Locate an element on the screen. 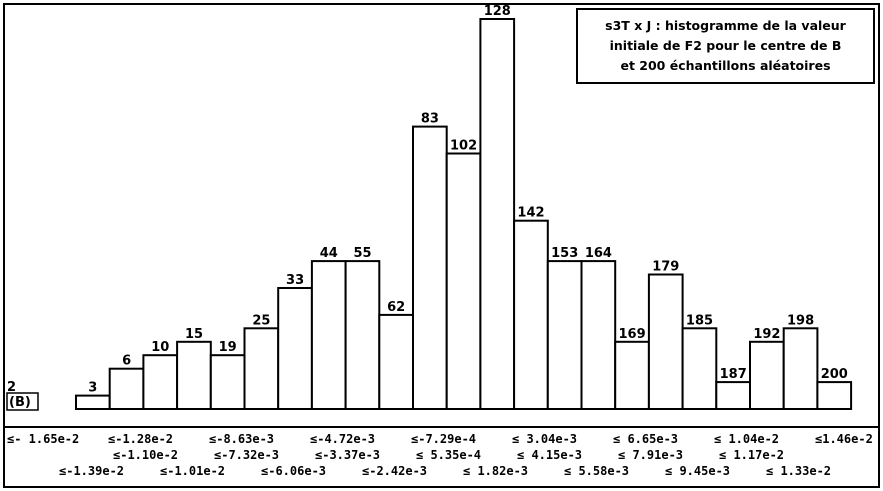 This screenshot has height=491, width=883. title-line-3: et 200 échantillons aléatoires is located at coordinates (725, 65).